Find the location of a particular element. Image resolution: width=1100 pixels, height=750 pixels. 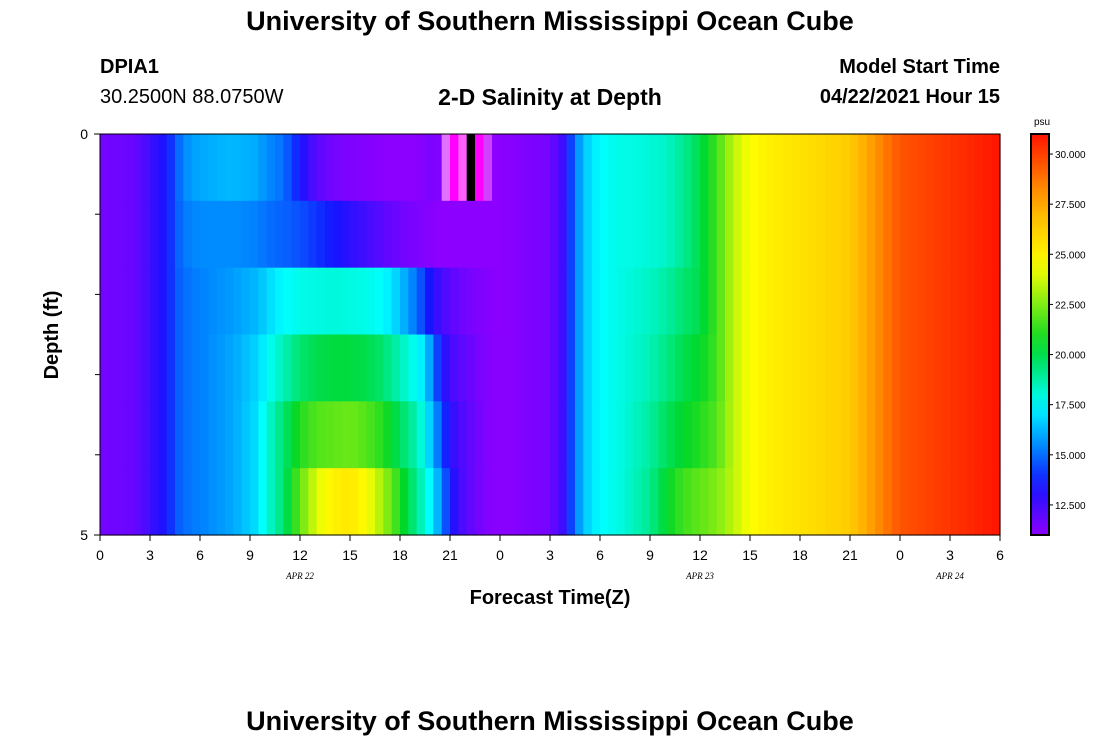

heatmap-anomaly-cell is located at coordinates (454, 167).